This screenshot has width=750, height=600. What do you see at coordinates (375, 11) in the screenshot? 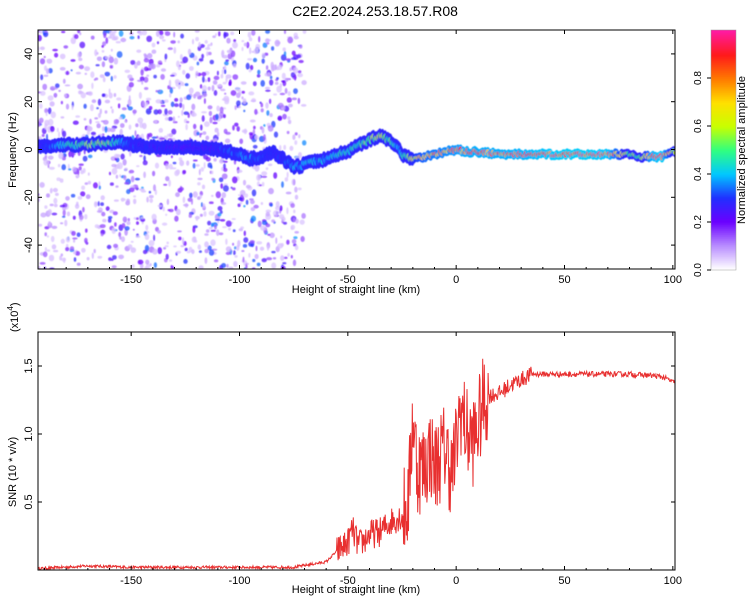
I see `figure-title: C2E2.2024.253.18.57.R08` at bounding box center [375, 11].